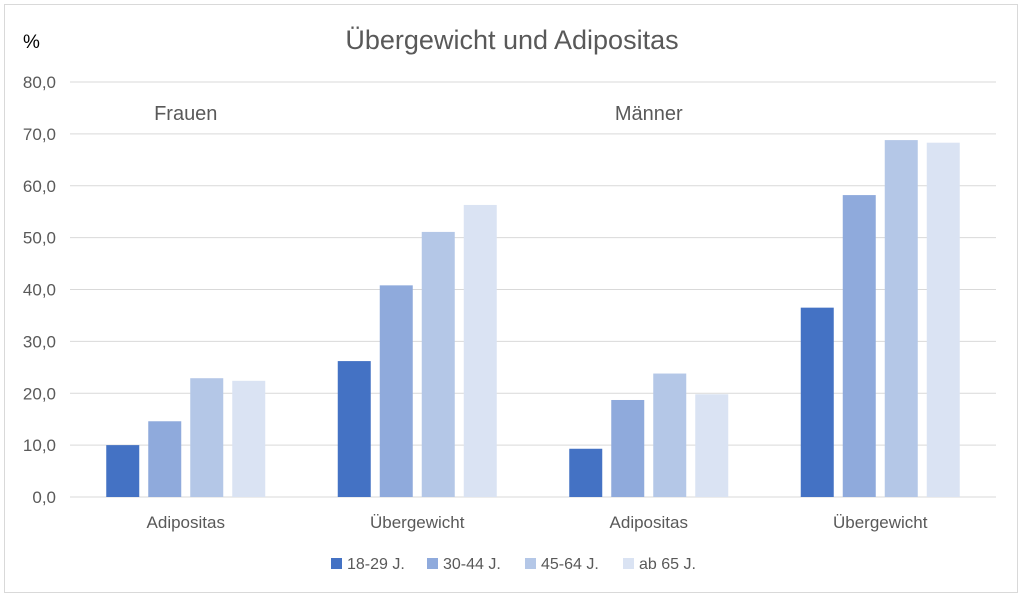 This screenshot has height=599, width=1024. I want to click on group-label: Frauen, so click(185, 114).